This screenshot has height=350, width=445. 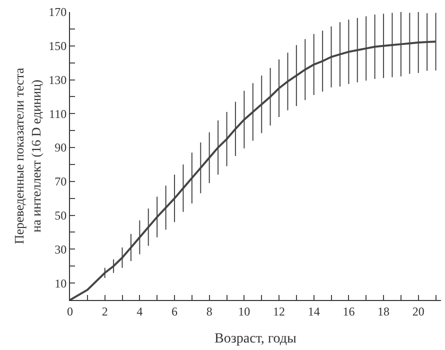 What do you see at coordinates (60, 215) in the screenshot?
I see `y-tick-label: 50` at bounding box center [60, 215].